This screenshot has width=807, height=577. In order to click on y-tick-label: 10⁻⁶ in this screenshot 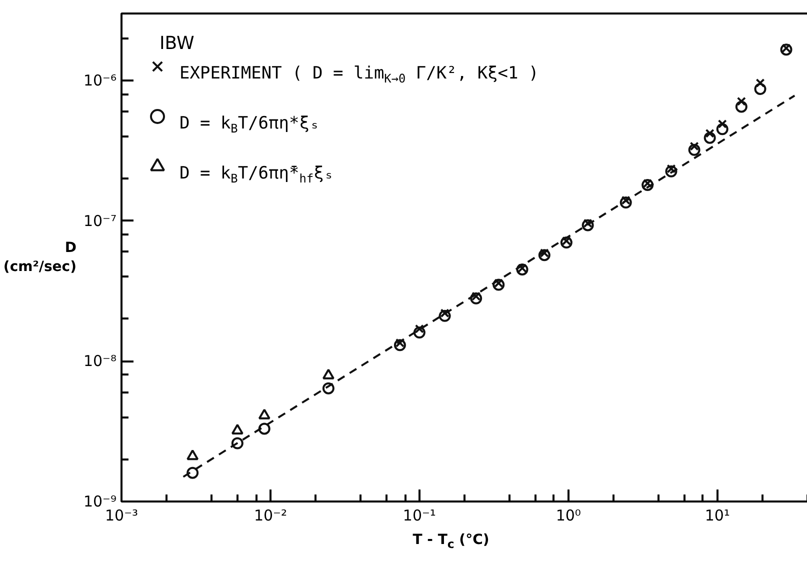, I will do `click(100, 80)`.